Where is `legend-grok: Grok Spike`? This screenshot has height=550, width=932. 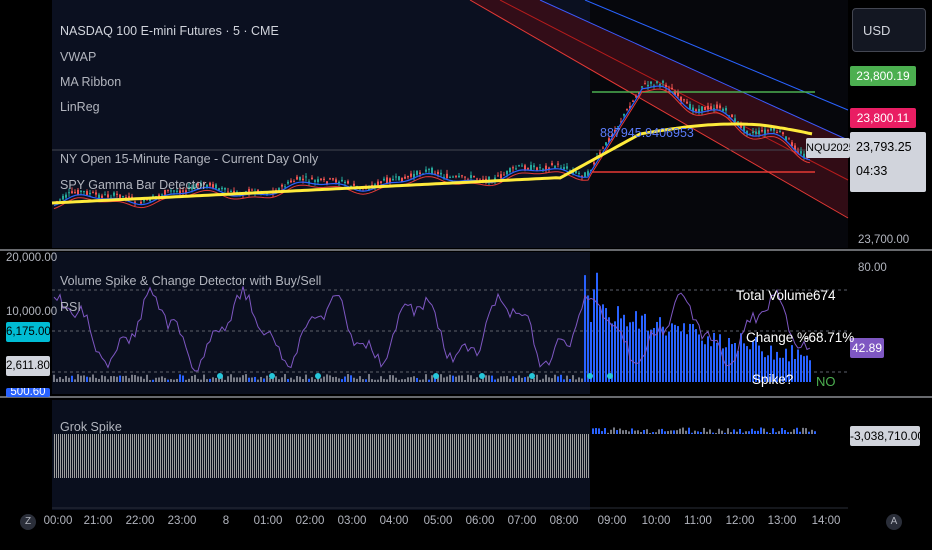 legend-grok: Grok Spike is located at coordinates (91, 427).